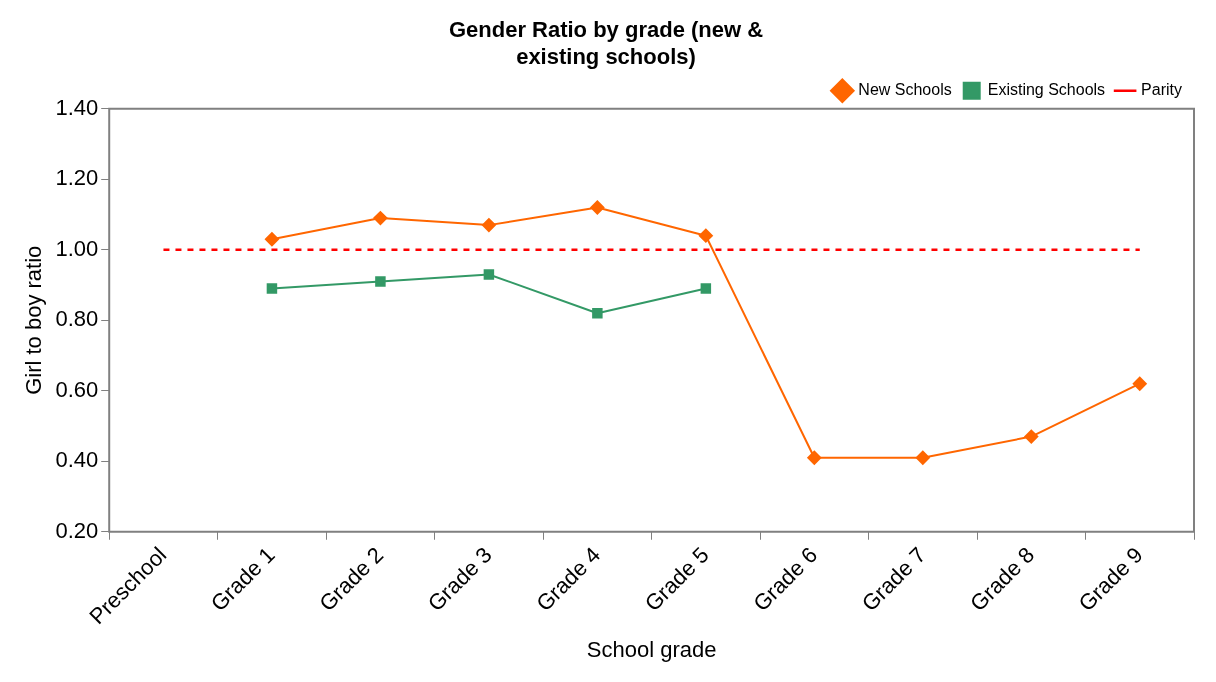  Describe the element at coordinates (77, 460) in the screenshot. I see `y-tick-label: 0.40` at that location.